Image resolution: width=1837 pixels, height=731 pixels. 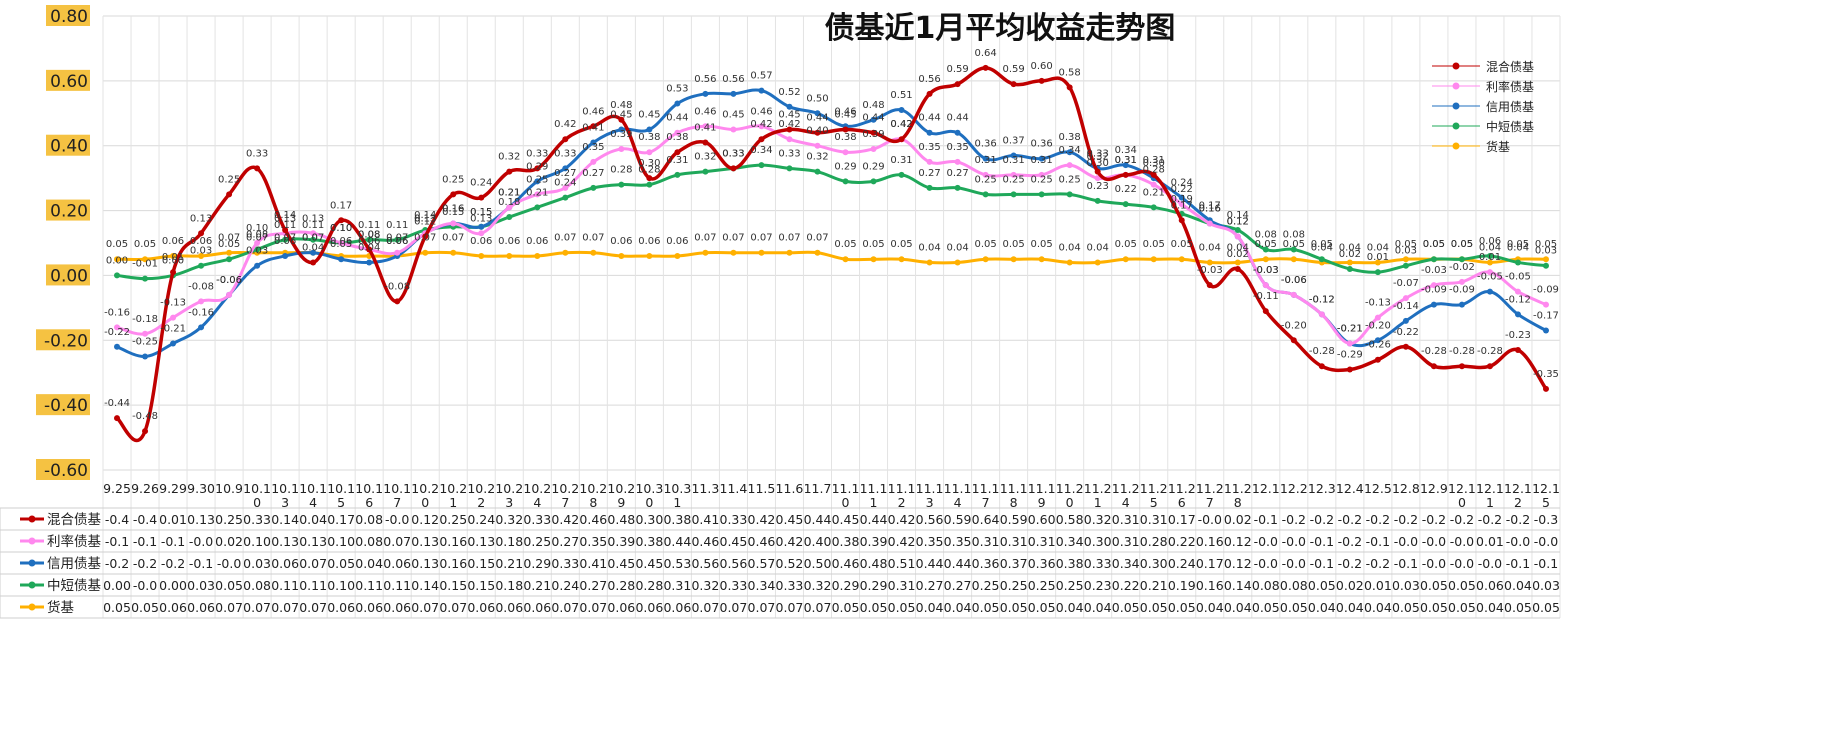 I want to click on data-label: 0.17, so click(x=1210, y=205).